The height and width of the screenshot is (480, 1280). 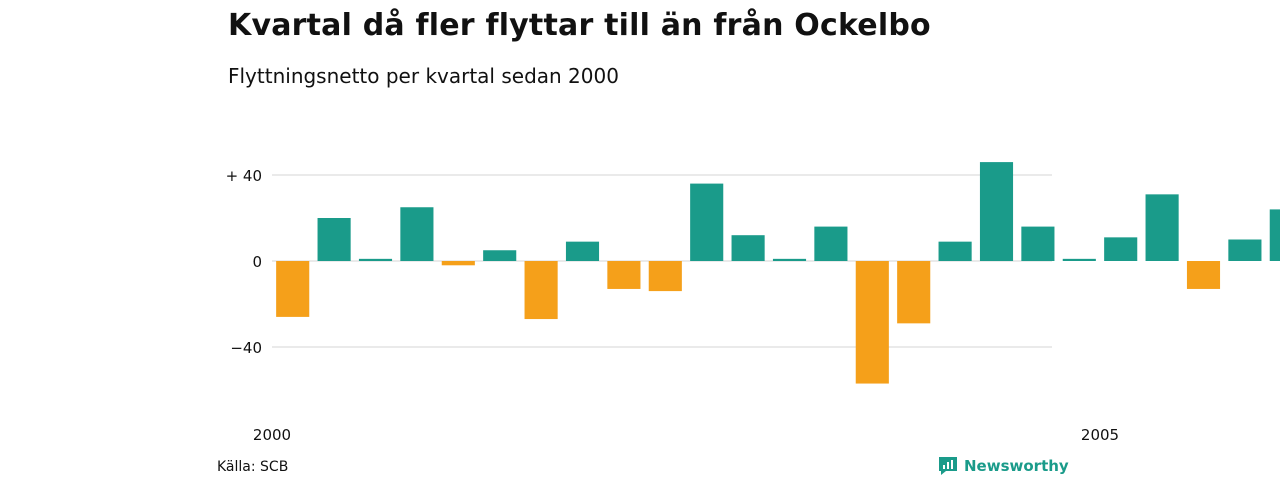 I want to click on newsworthy-logo-icon, so click(x=948, y=466).